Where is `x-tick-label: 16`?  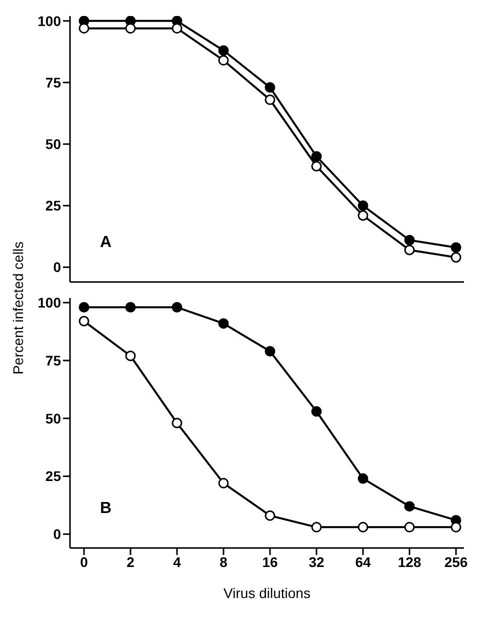
x-tick-label: 16 is located at coordinates (270, 562).